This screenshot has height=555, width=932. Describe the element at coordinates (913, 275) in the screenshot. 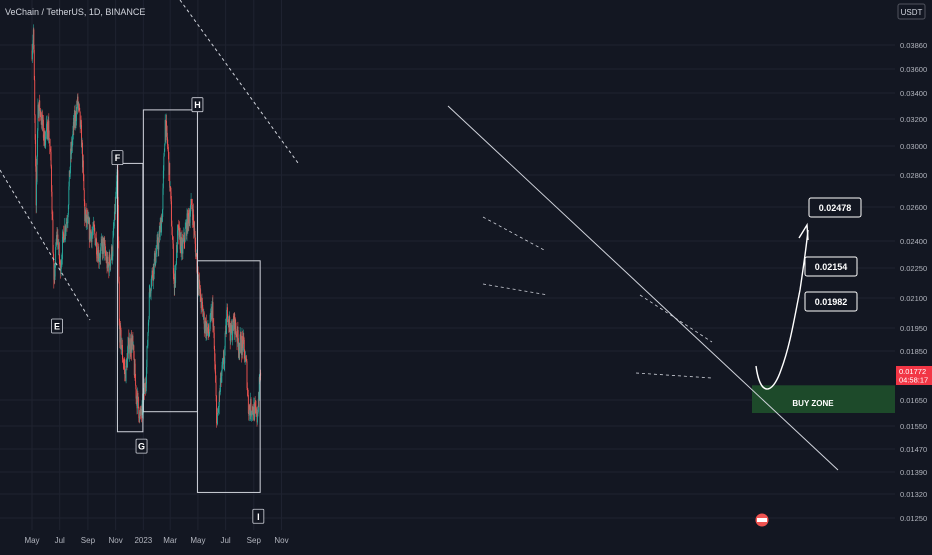

I see `price-axis` at that location.